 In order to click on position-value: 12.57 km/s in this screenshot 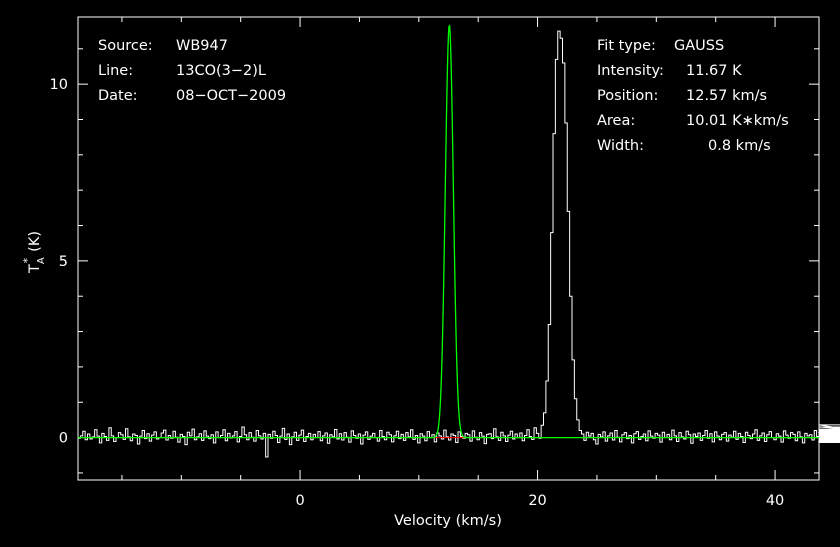, I will do `click(726, 96)`.